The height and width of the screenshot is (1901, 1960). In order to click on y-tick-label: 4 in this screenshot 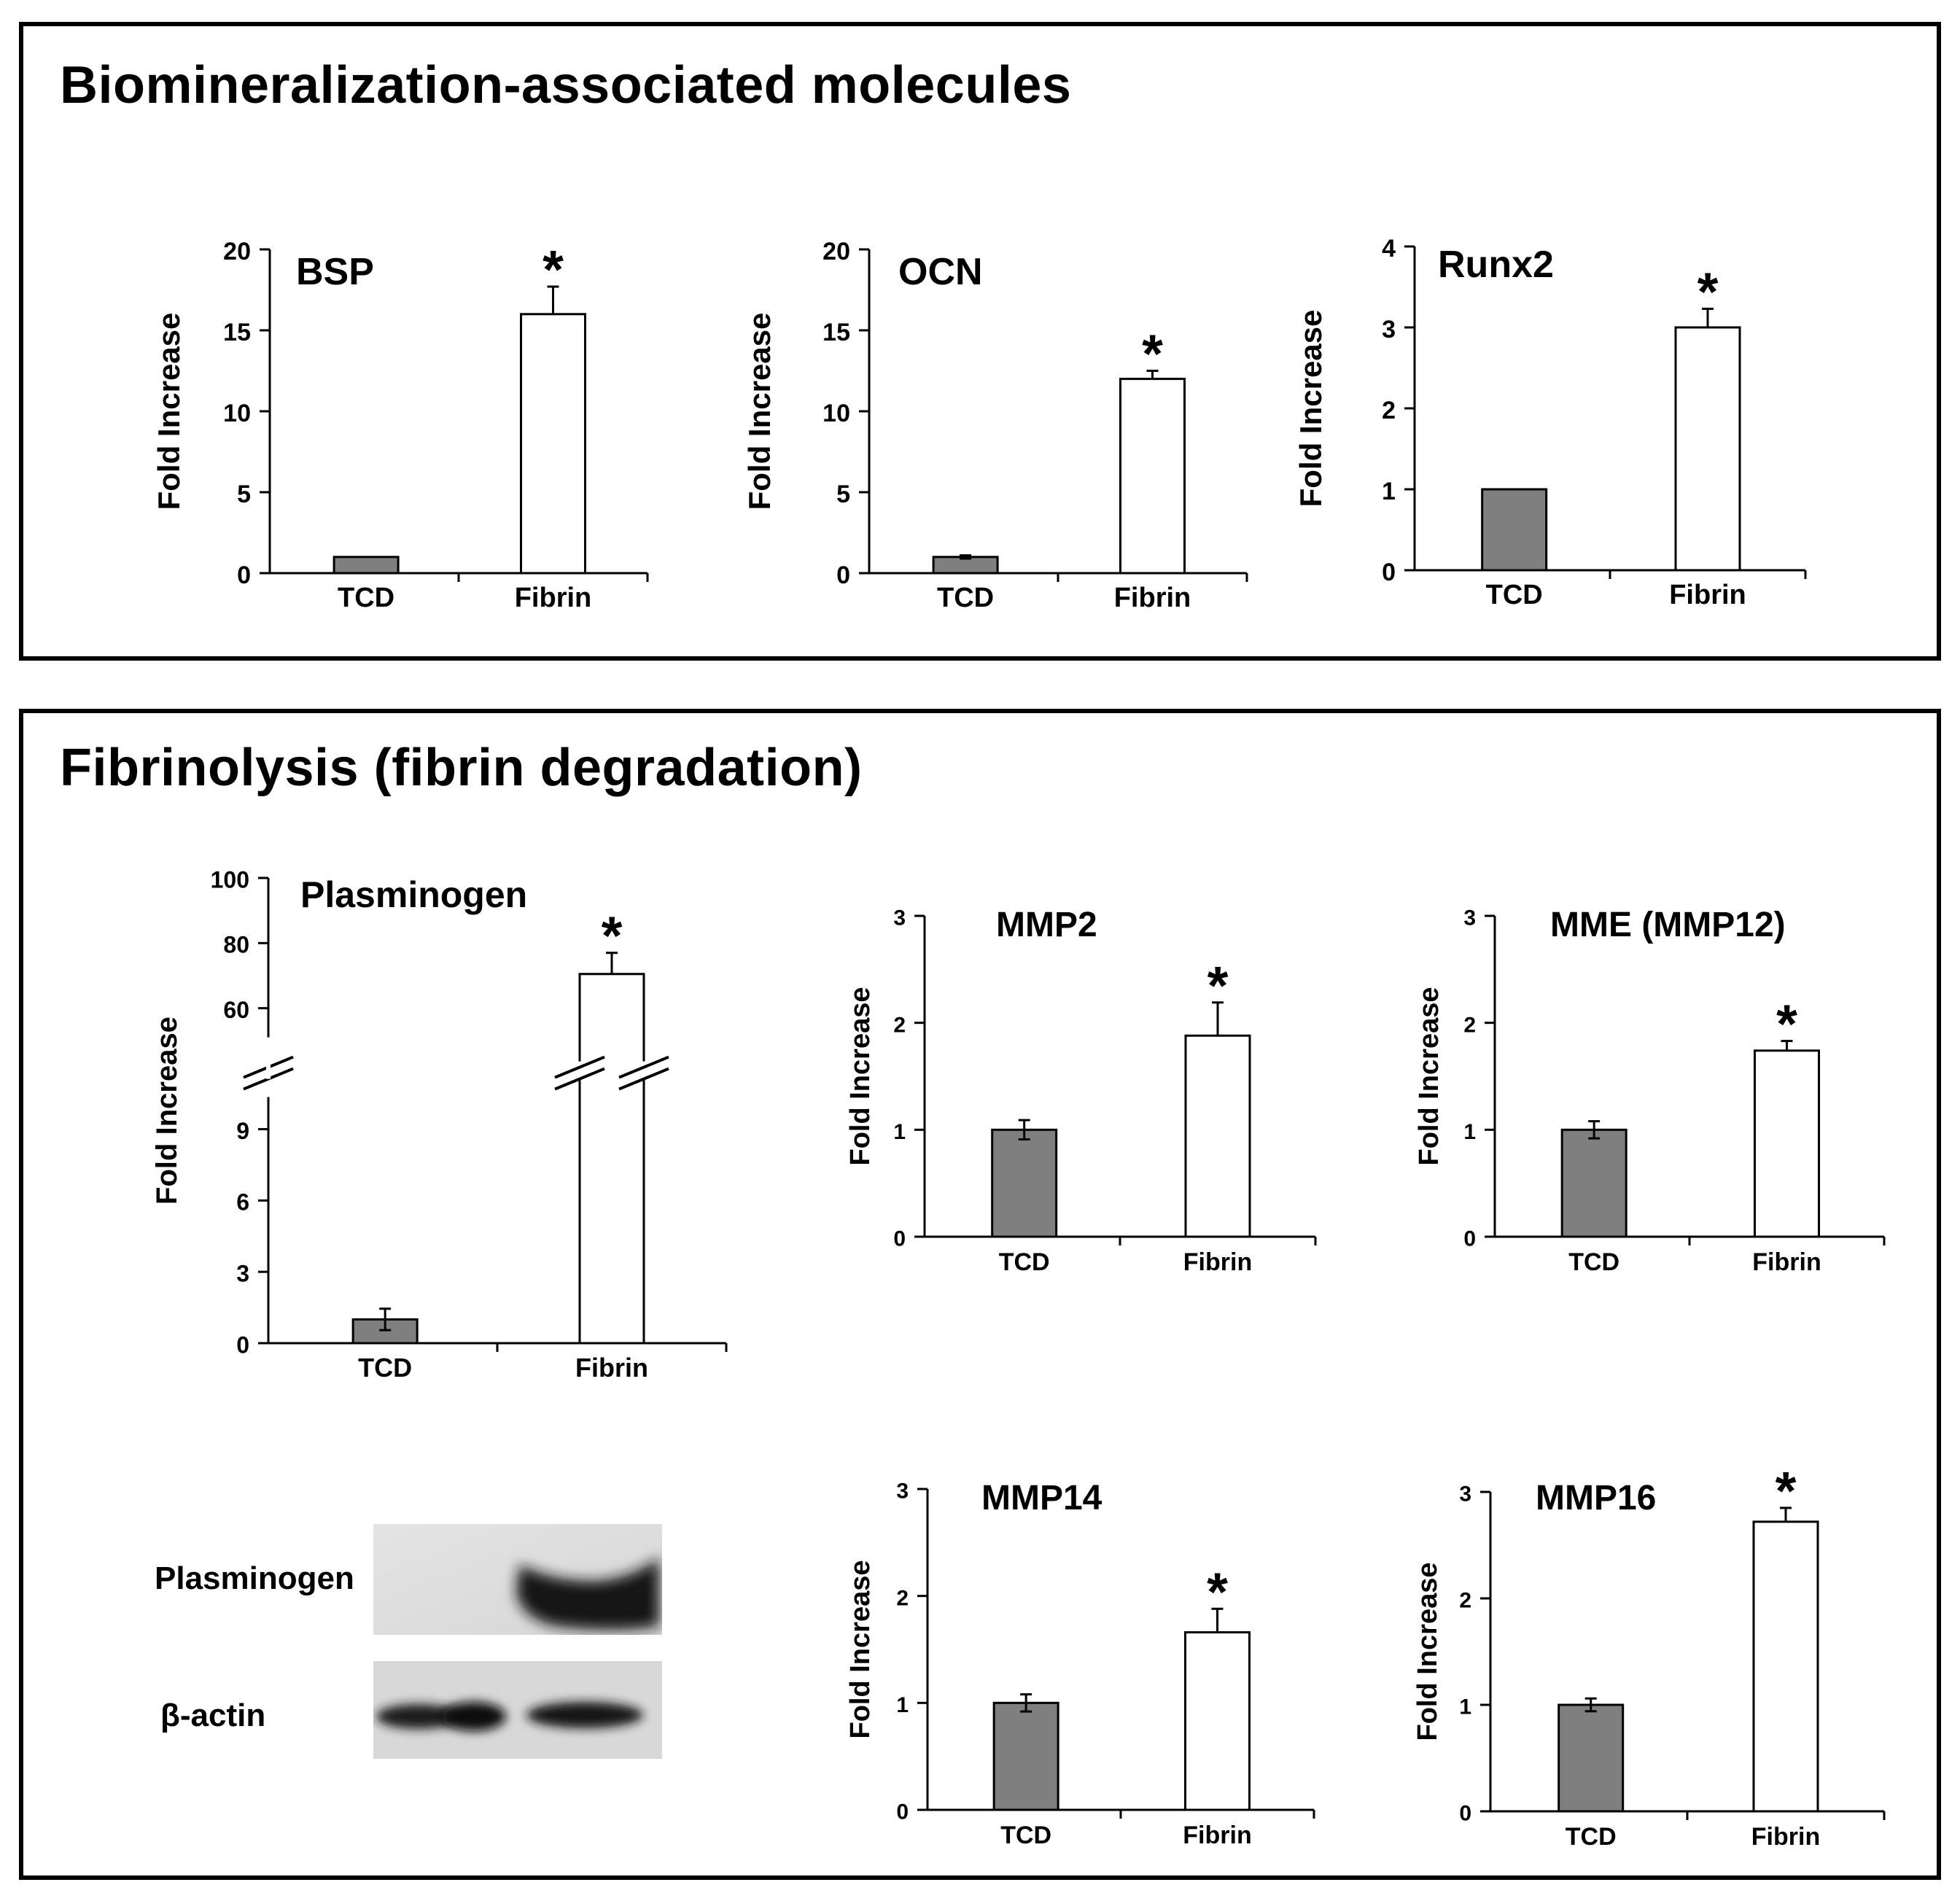, I will do `click(1389, 249)`.